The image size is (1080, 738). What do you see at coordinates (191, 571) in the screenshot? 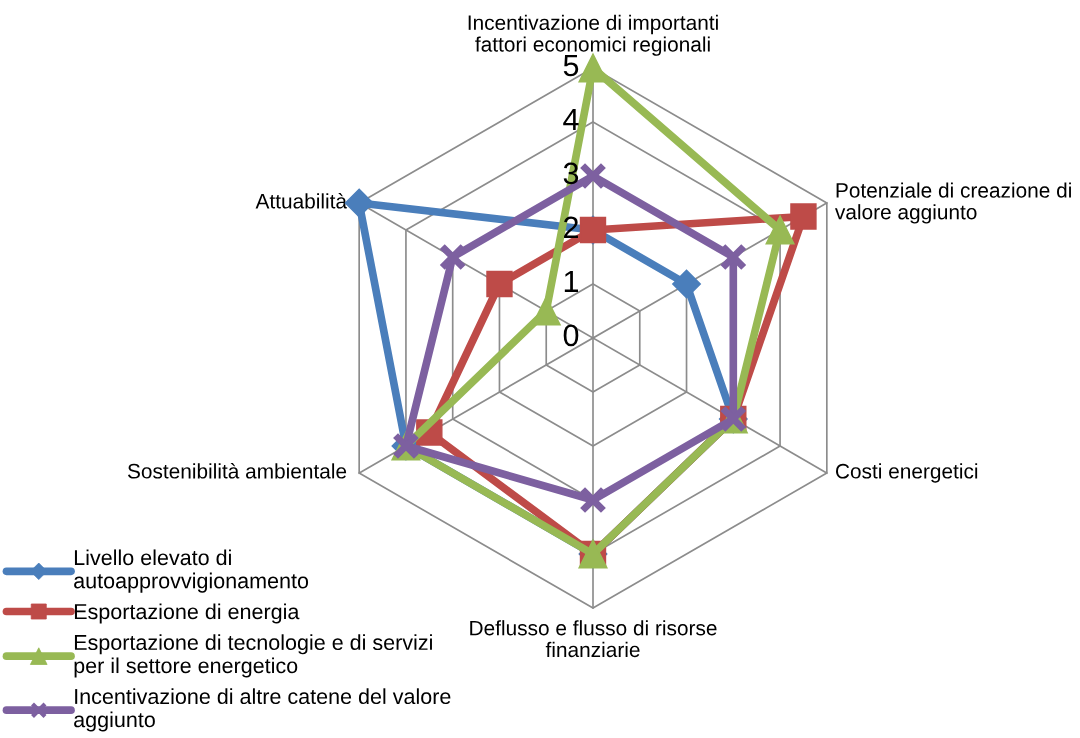
I see `legend-label: Livello elevato di autoapprovvigionamento` at bounding box center [191, 571].